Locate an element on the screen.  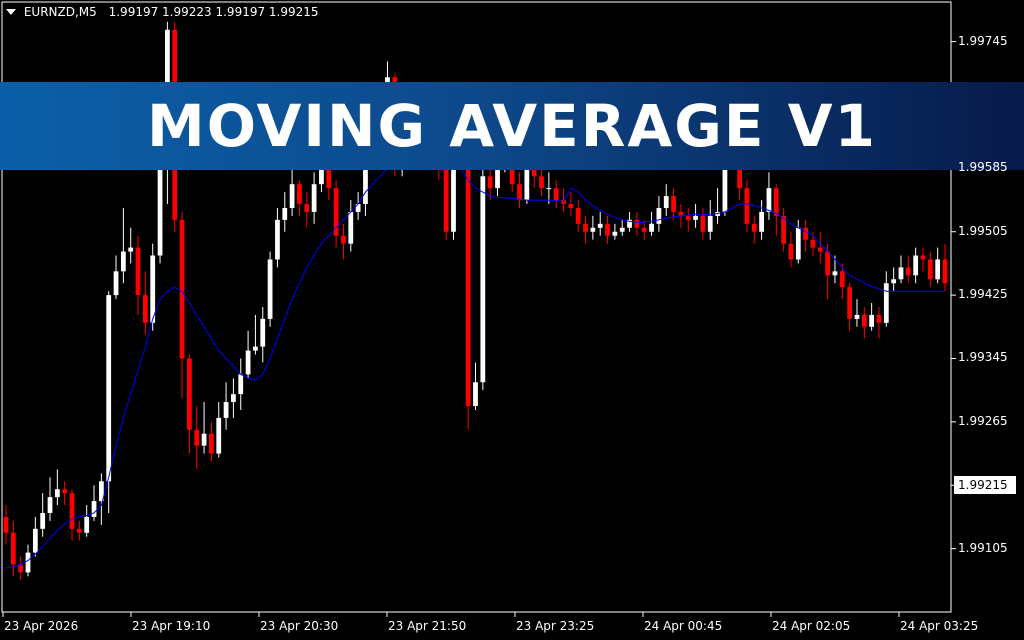
price-tick-label: 1.99745 is located at coordinates (983, 40).